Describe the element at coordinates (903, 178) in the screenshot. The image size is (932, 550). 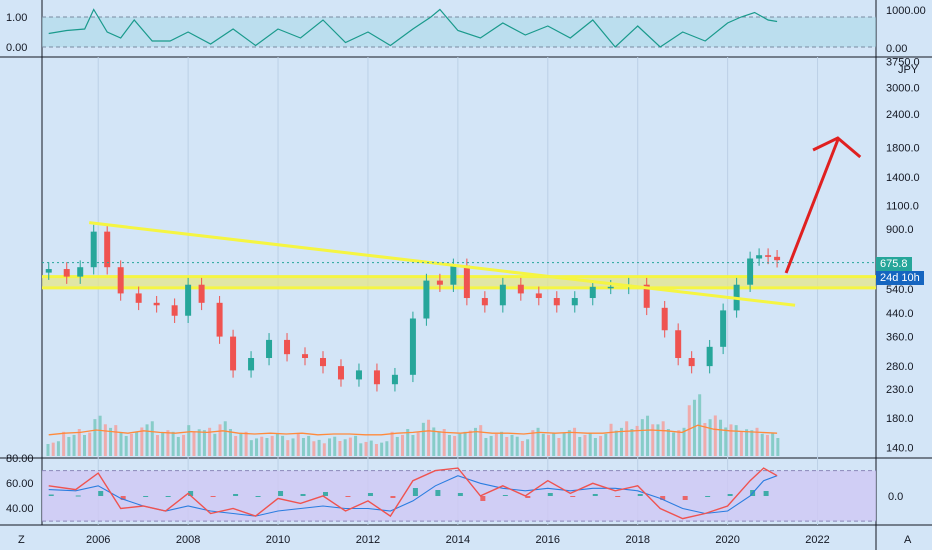
I see `price-tick-4: 1400.0` at that location.